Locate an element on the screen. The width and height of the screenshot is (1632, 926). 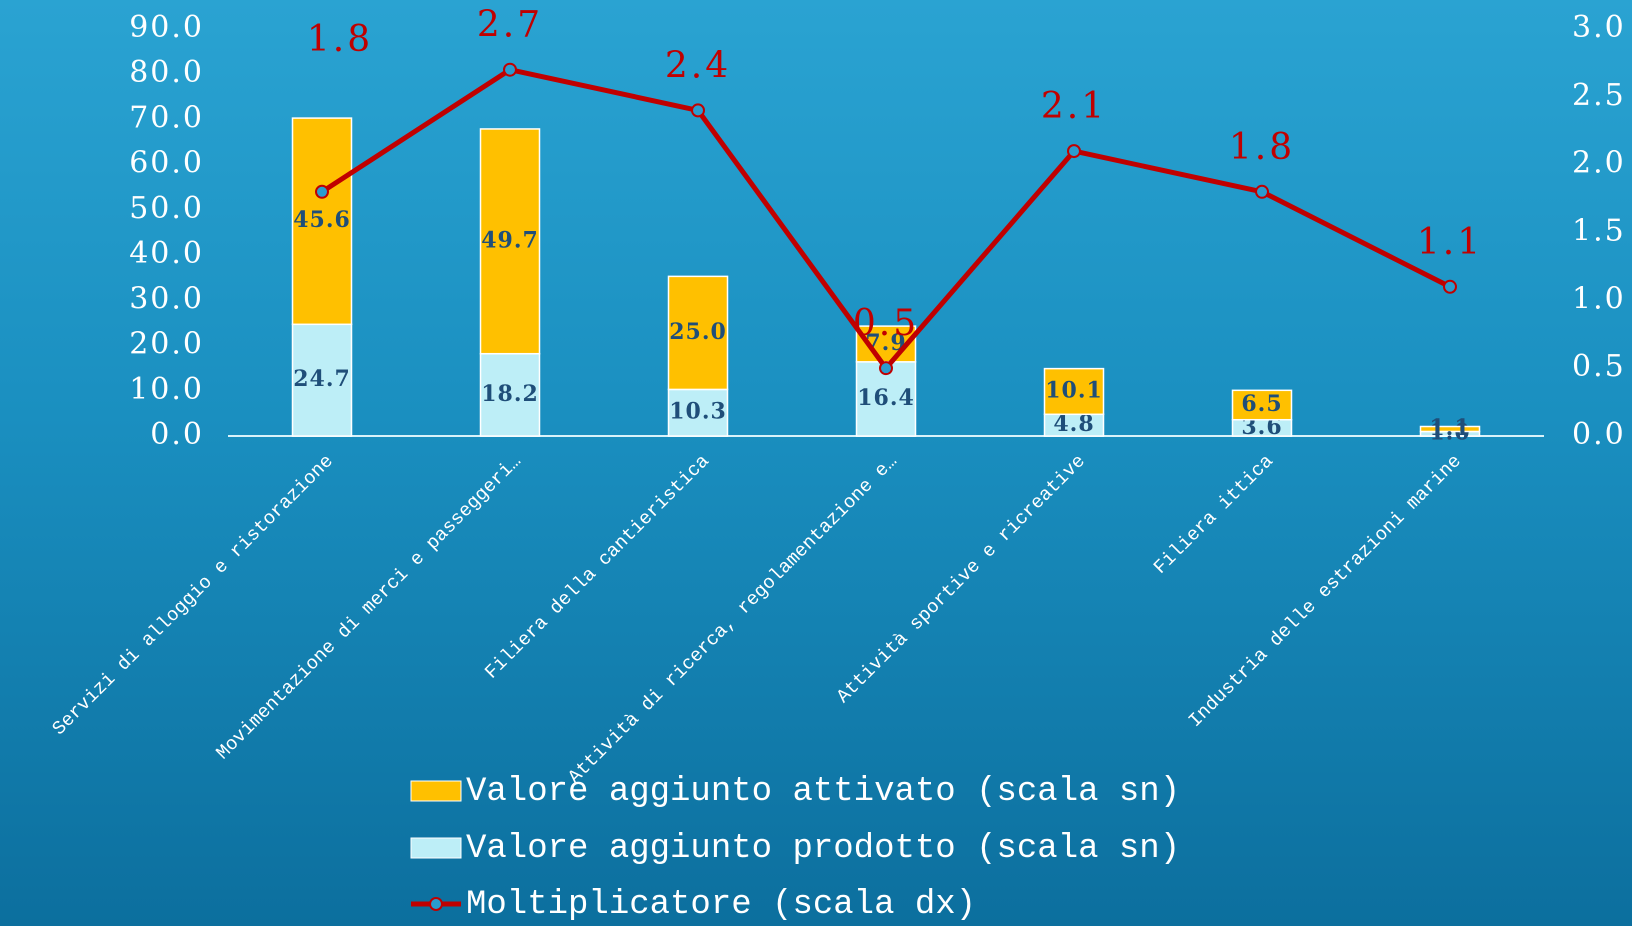
legend-marker is located at coordinates (436, 904).